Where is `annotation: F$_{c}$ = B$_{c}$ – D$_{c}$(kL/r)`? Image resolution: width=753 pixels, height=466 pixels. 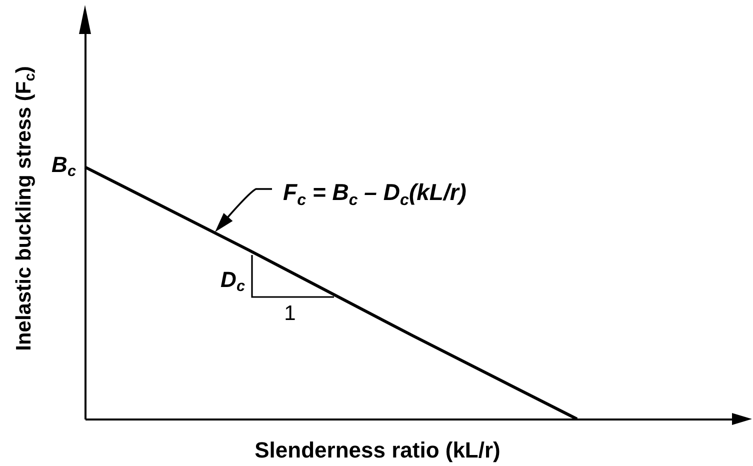
annotation: F$_{c}$ = B$_{c}$ – D$_{c}$(kL/r) is located at coordinates (374, 194).